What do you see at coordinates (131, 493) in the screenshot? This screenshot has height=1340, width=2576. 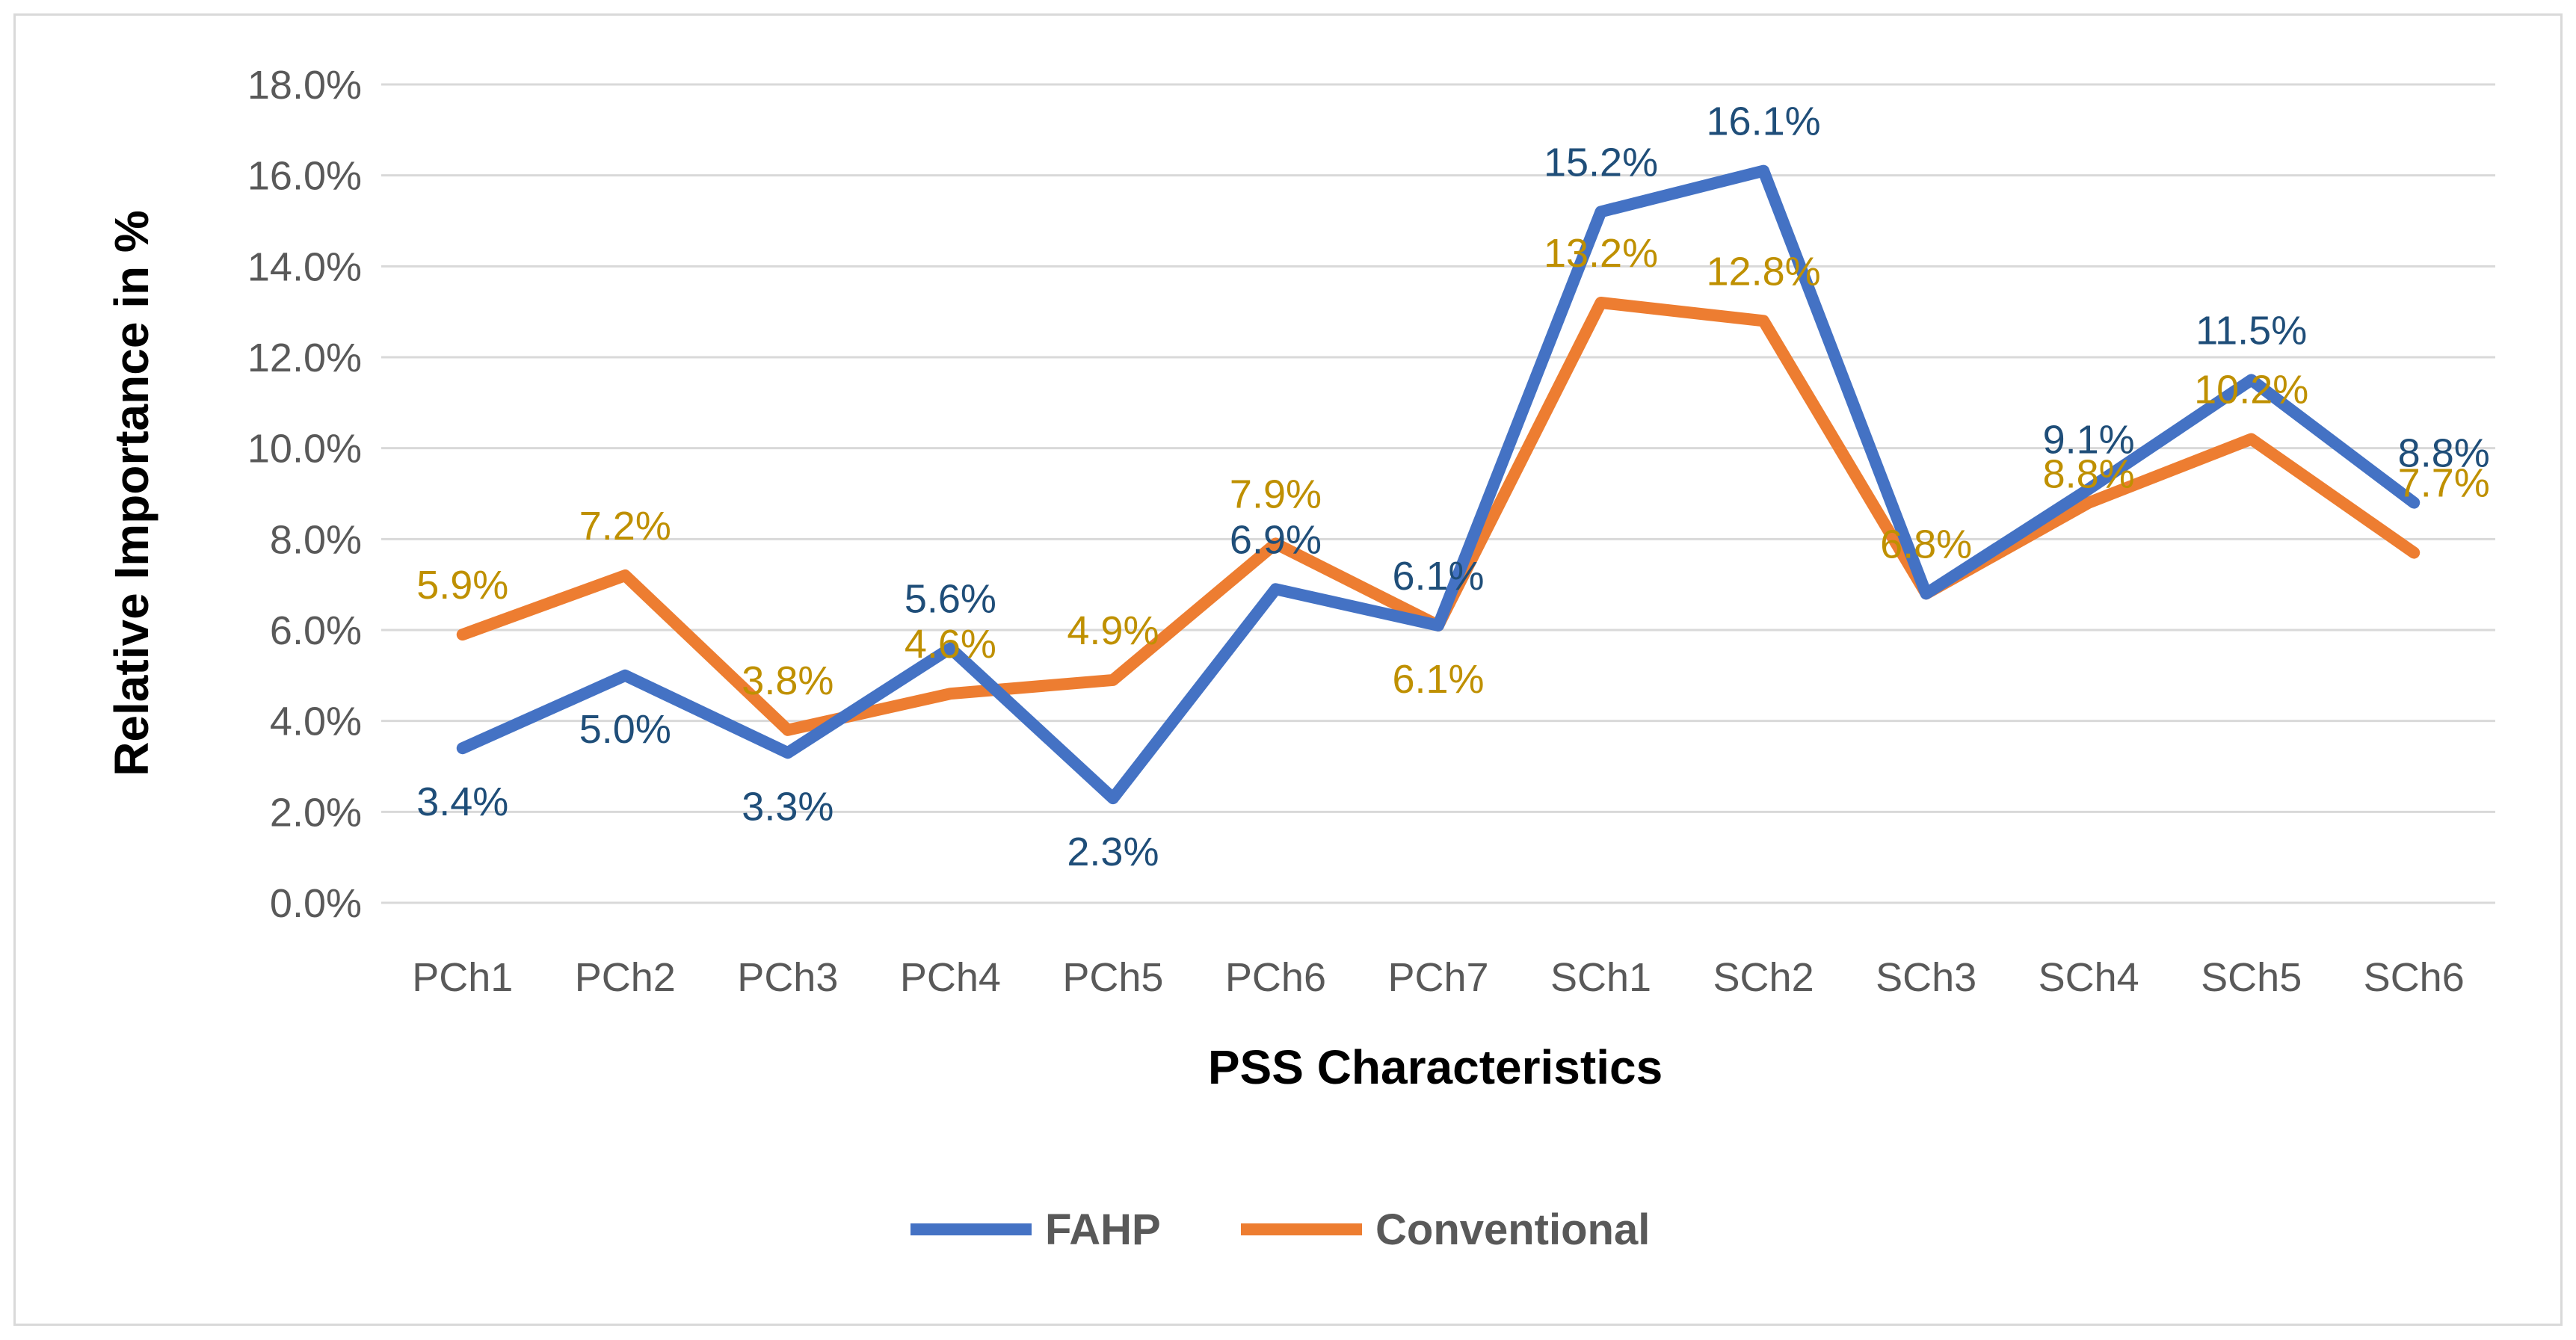 I see `y-axis-title: Relative Importance in %` at bounding box center [131, 493].